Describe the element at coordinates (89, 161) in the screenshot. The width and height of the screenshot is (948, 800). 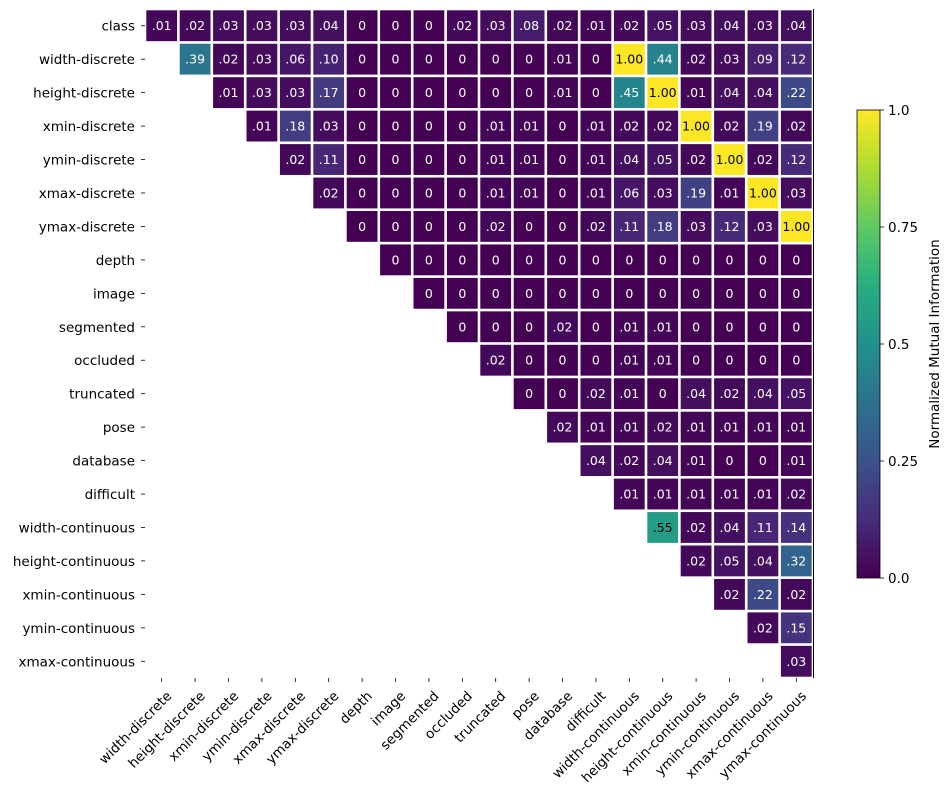
I see `row-label: ymin-discrete` at that location.